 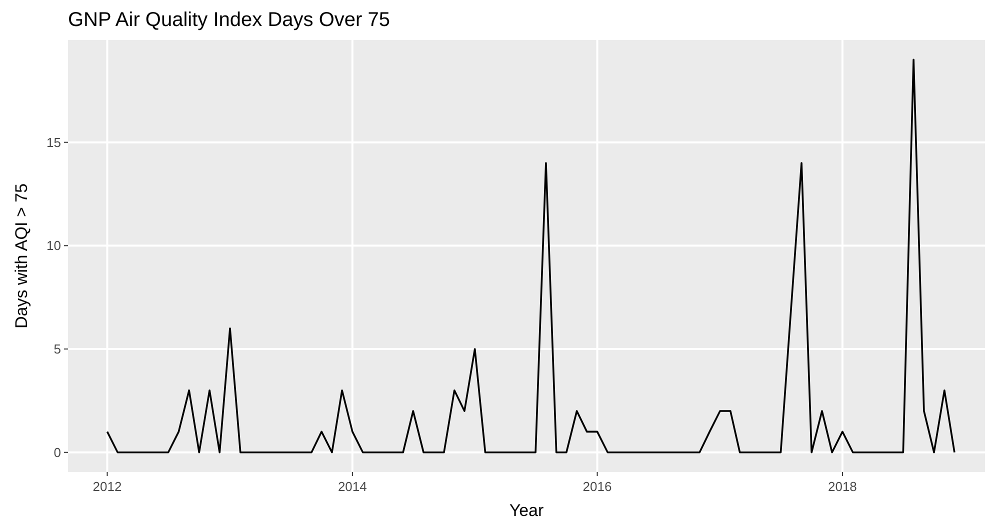 I want to click on x-tick-label: 2012, so click(x=107, y=486).